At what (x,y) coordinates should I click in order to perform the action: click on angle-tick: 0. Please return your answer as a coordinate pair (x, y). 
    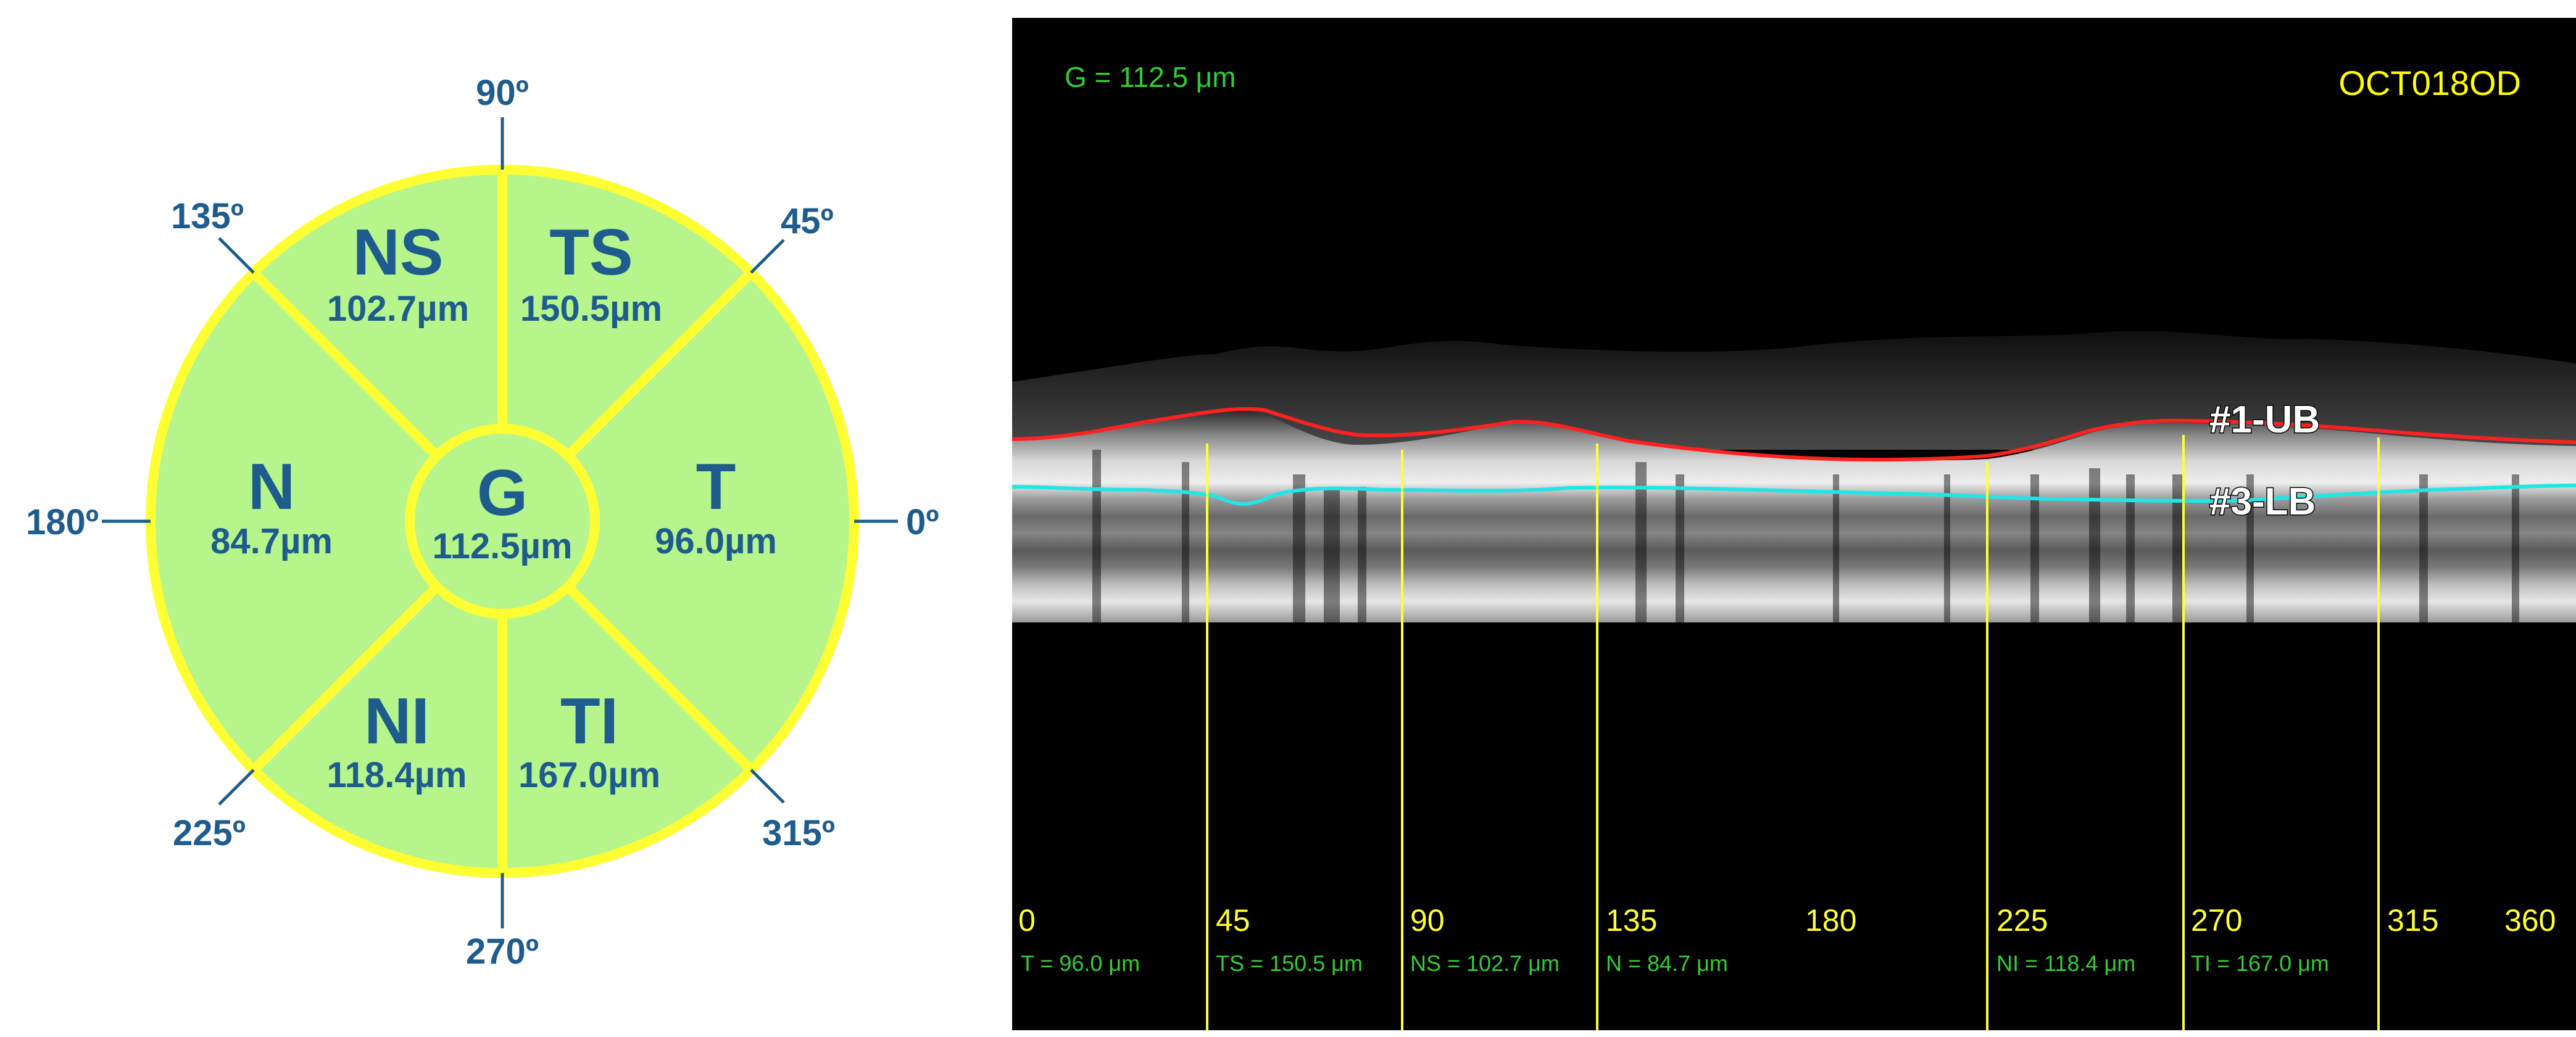
    Looking at the image, I should click on (1027, 920).